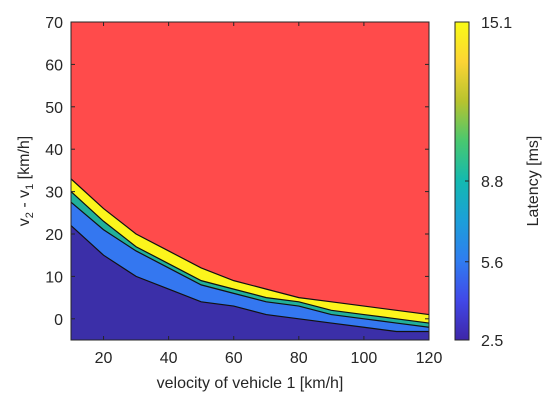 The image size is (550, 401). What do you see at coordinates (364, 358) in the screenshot?
I see `x-tick-label: 100` at bounding box center [364, 358].